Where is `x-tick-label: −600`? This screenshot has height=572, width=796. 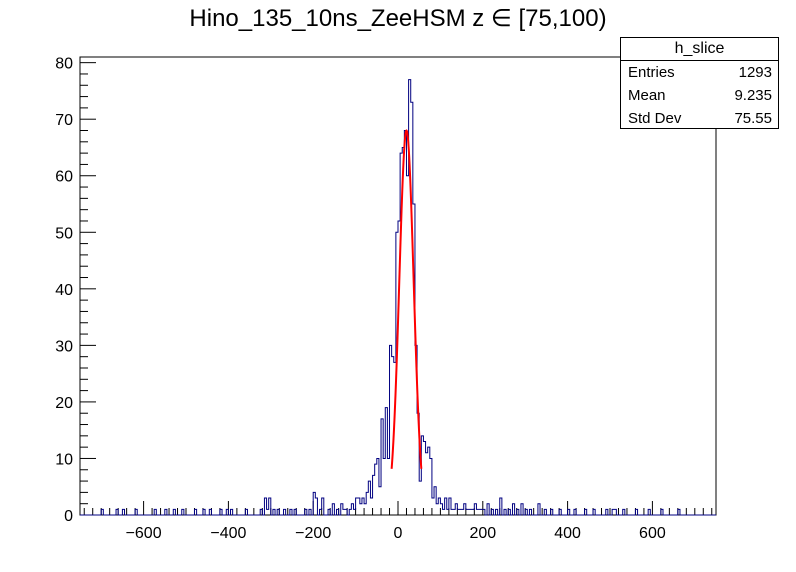 x-tick-label: −600 is located at coordinates (144, 533).